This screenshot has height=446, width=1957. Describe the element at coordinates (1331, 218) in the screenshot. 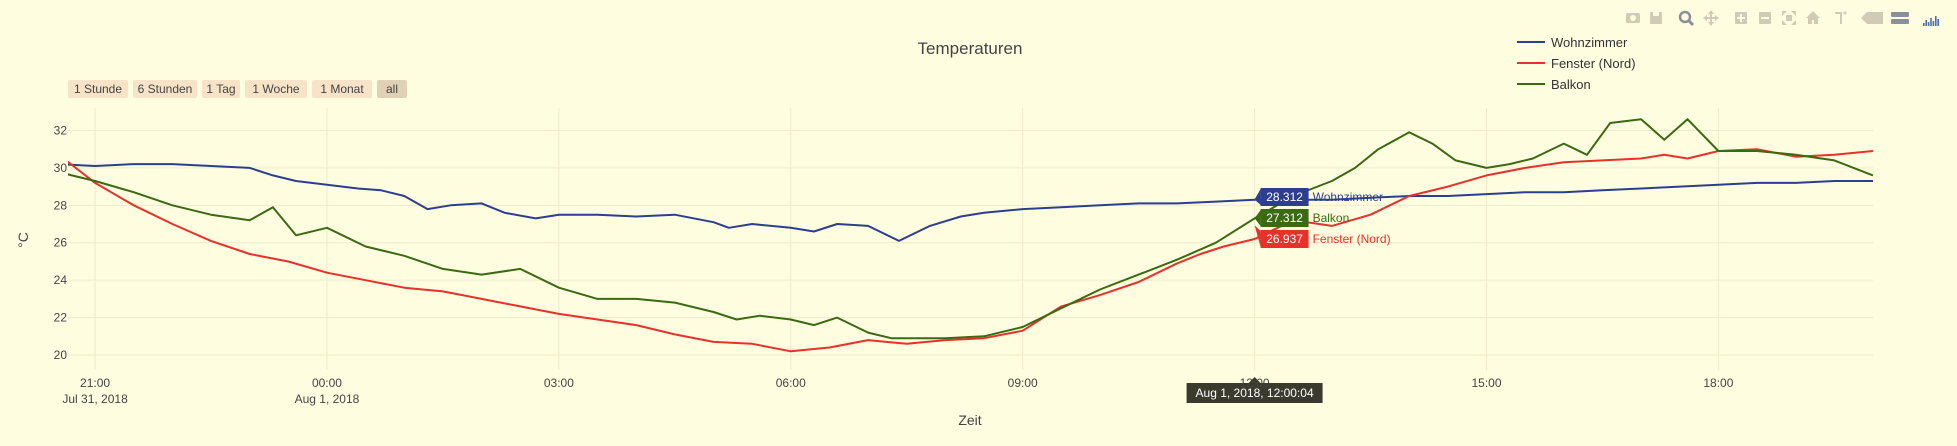

I see `hover-series-name: Balkon` at that location.